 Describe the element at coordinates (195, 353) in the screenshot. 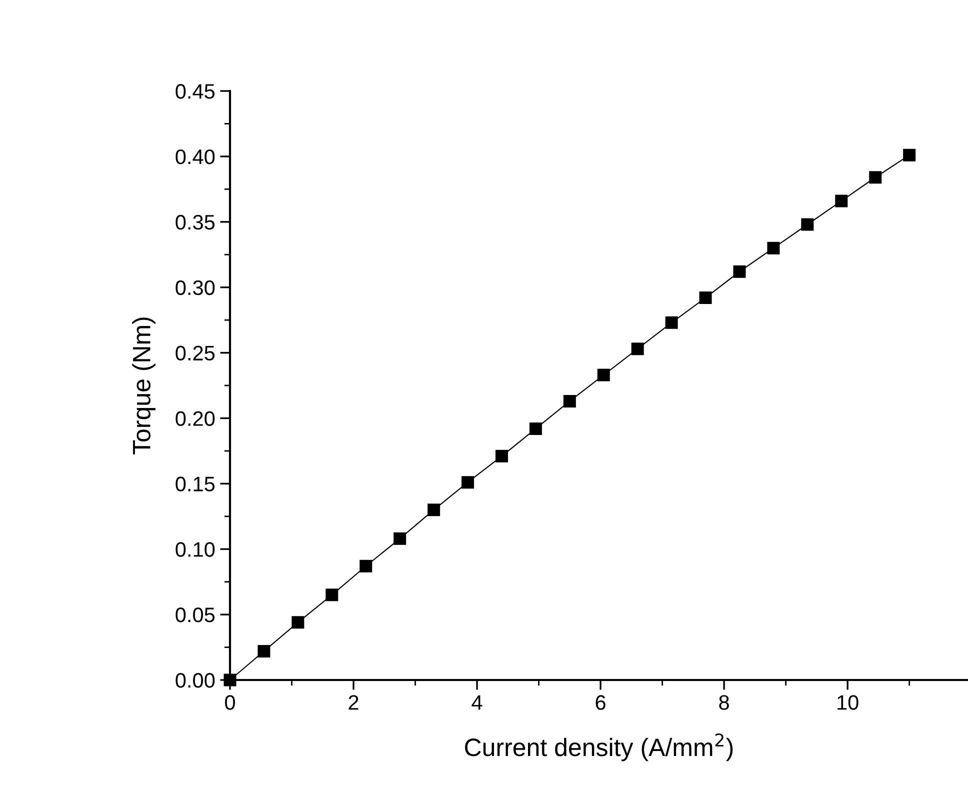

I see `y-tick-label: 0.25` at that location.